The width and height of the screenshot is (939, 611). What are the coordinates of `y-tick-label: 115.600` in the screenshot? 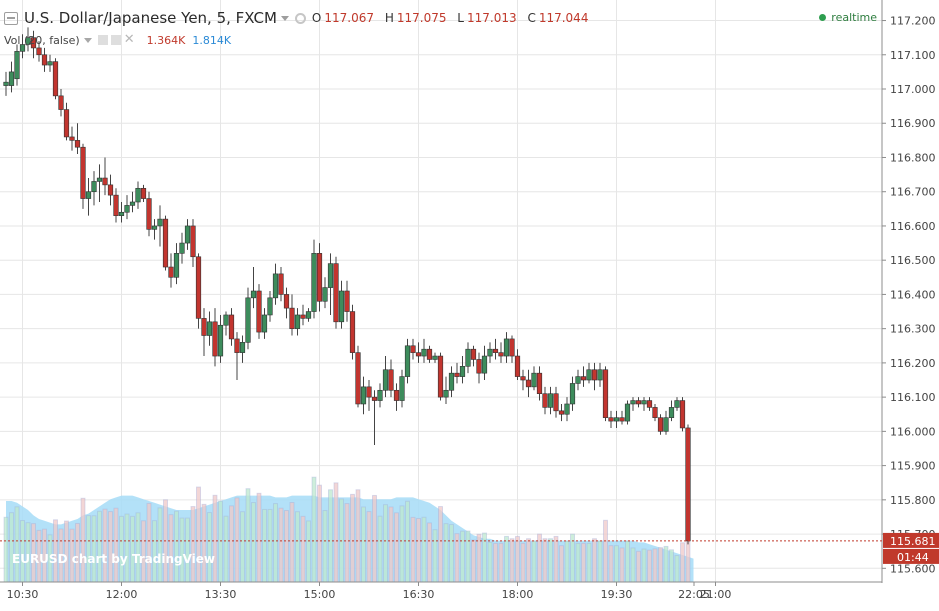 It's located at (913, 568).